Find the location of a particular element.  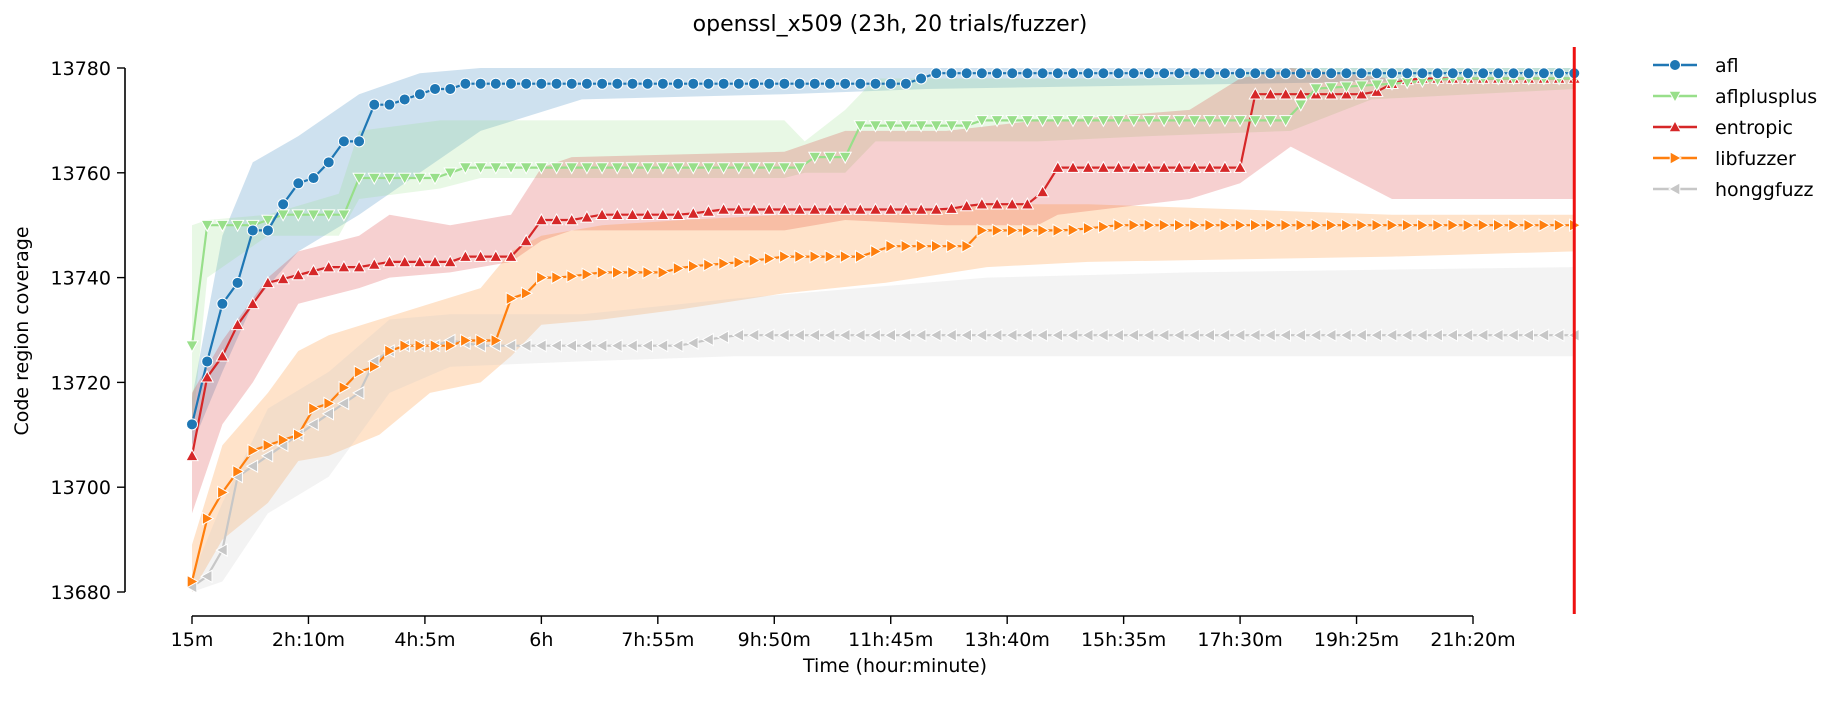

y-tick-label: 13760 is located at coordinates (81, 174).